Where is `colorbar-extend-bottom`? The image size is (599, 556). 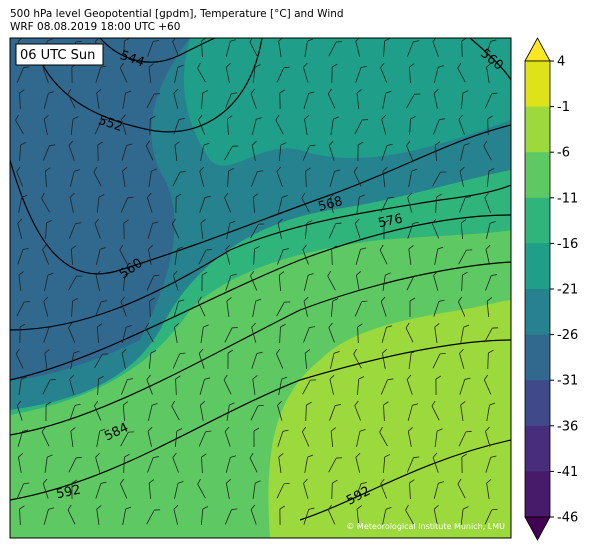 colorbar-extend-bottom is located at coordinates (537, 528).